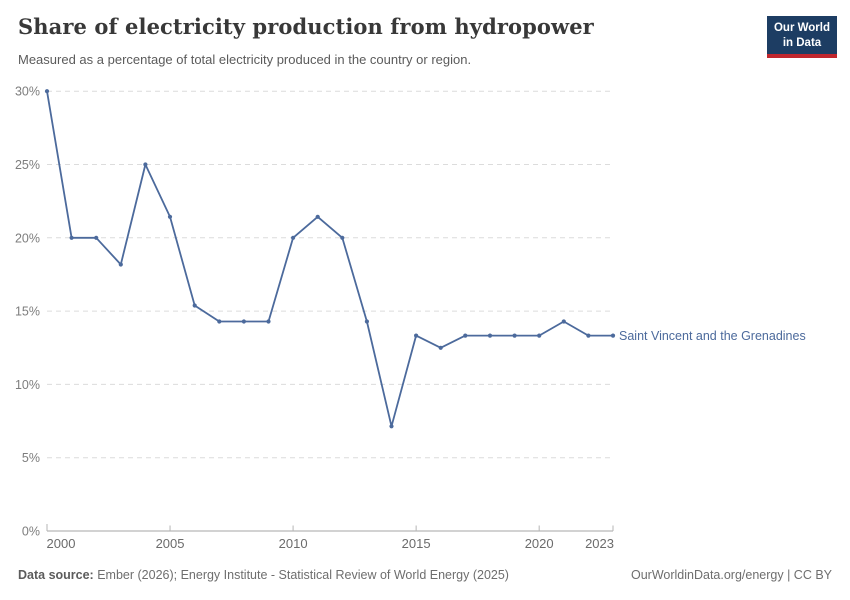 The image size is (850, 600). Describe the element at coordinates (170, 543) in the screenshot. I see `x-tick-label: 2005` at that location.